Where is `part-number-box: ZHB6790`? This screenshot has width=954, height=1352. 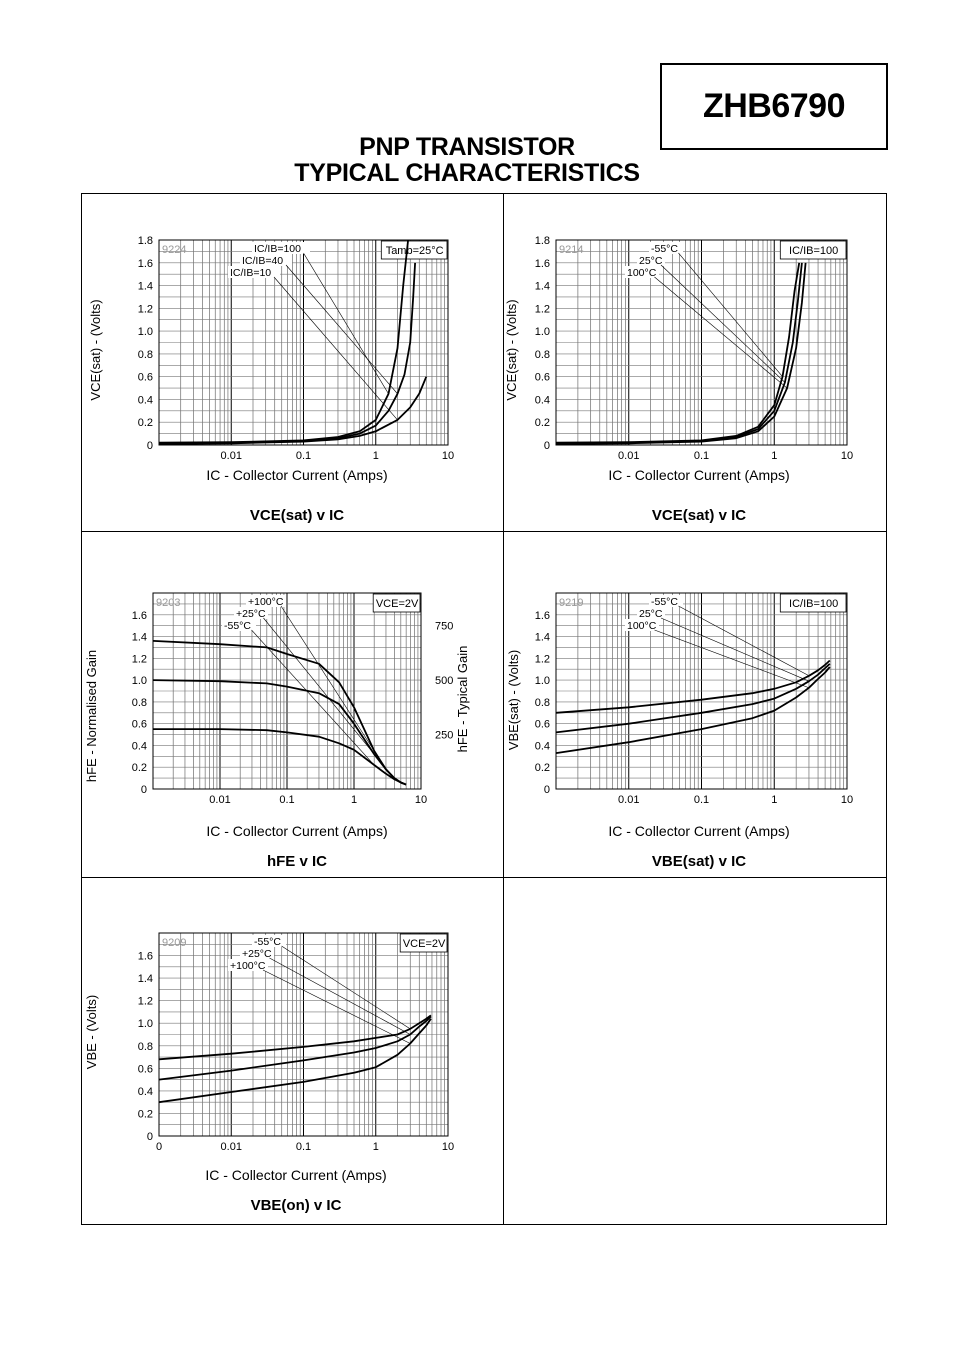 part-number-box: ZHB6790 is located at coordinates (774, 106).